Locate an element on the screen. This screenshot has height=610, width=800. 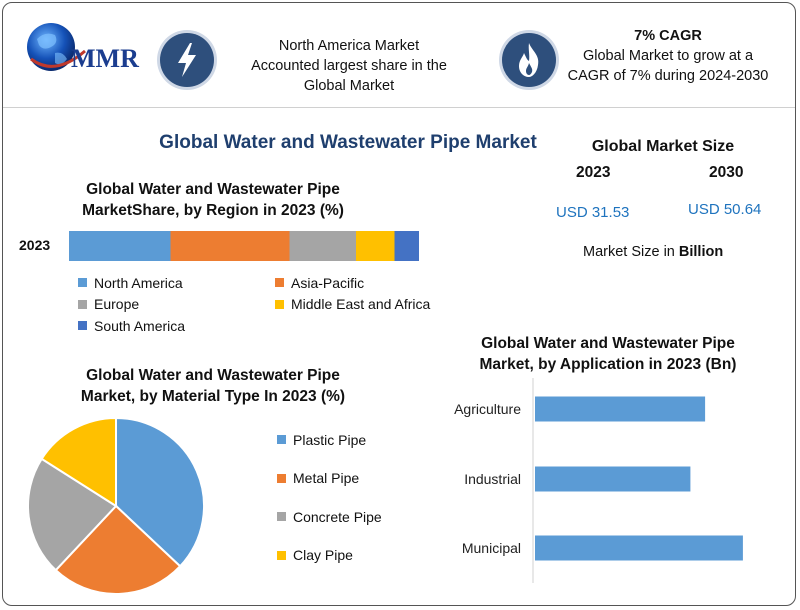
value-2030: USD 50.64 is located at coordinates (725, 209).